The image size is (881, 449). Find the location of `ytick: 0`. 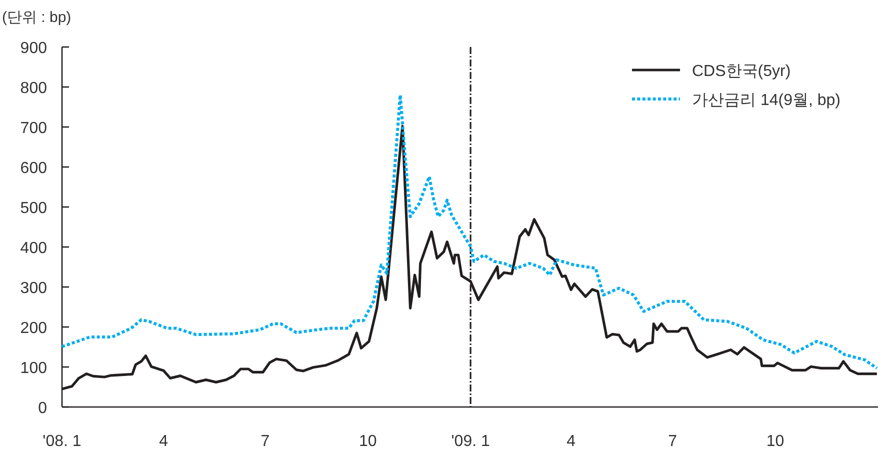

ytick: 0 is located at coordinates (42, 408).